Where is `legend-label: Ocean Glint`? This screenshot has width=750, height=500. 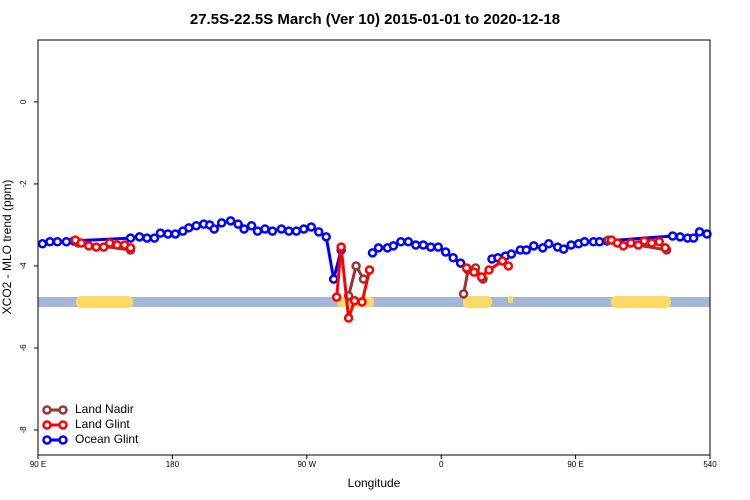
legend-label: Ocean Glint is located at coordinates (107, 439).